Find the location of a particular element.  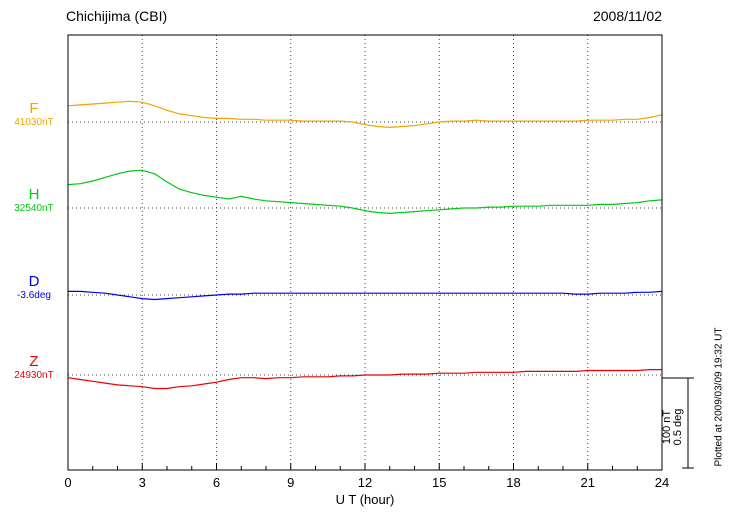

x-tick-label: 0 is located at coordinates (67, 482).